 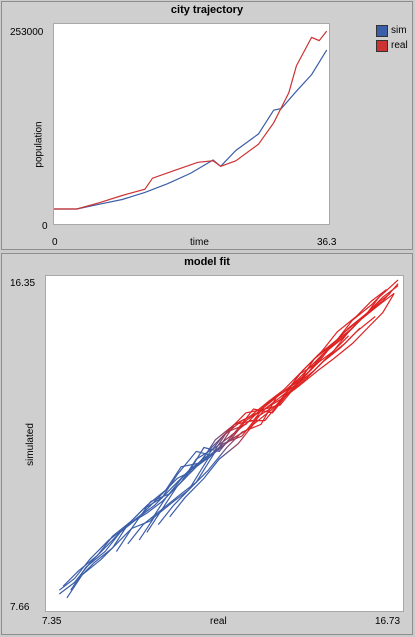 What do you see at coordinates (27, 32) in the screenshot?
I see `y-max-label: 253000` at bounding box center [27, 32].